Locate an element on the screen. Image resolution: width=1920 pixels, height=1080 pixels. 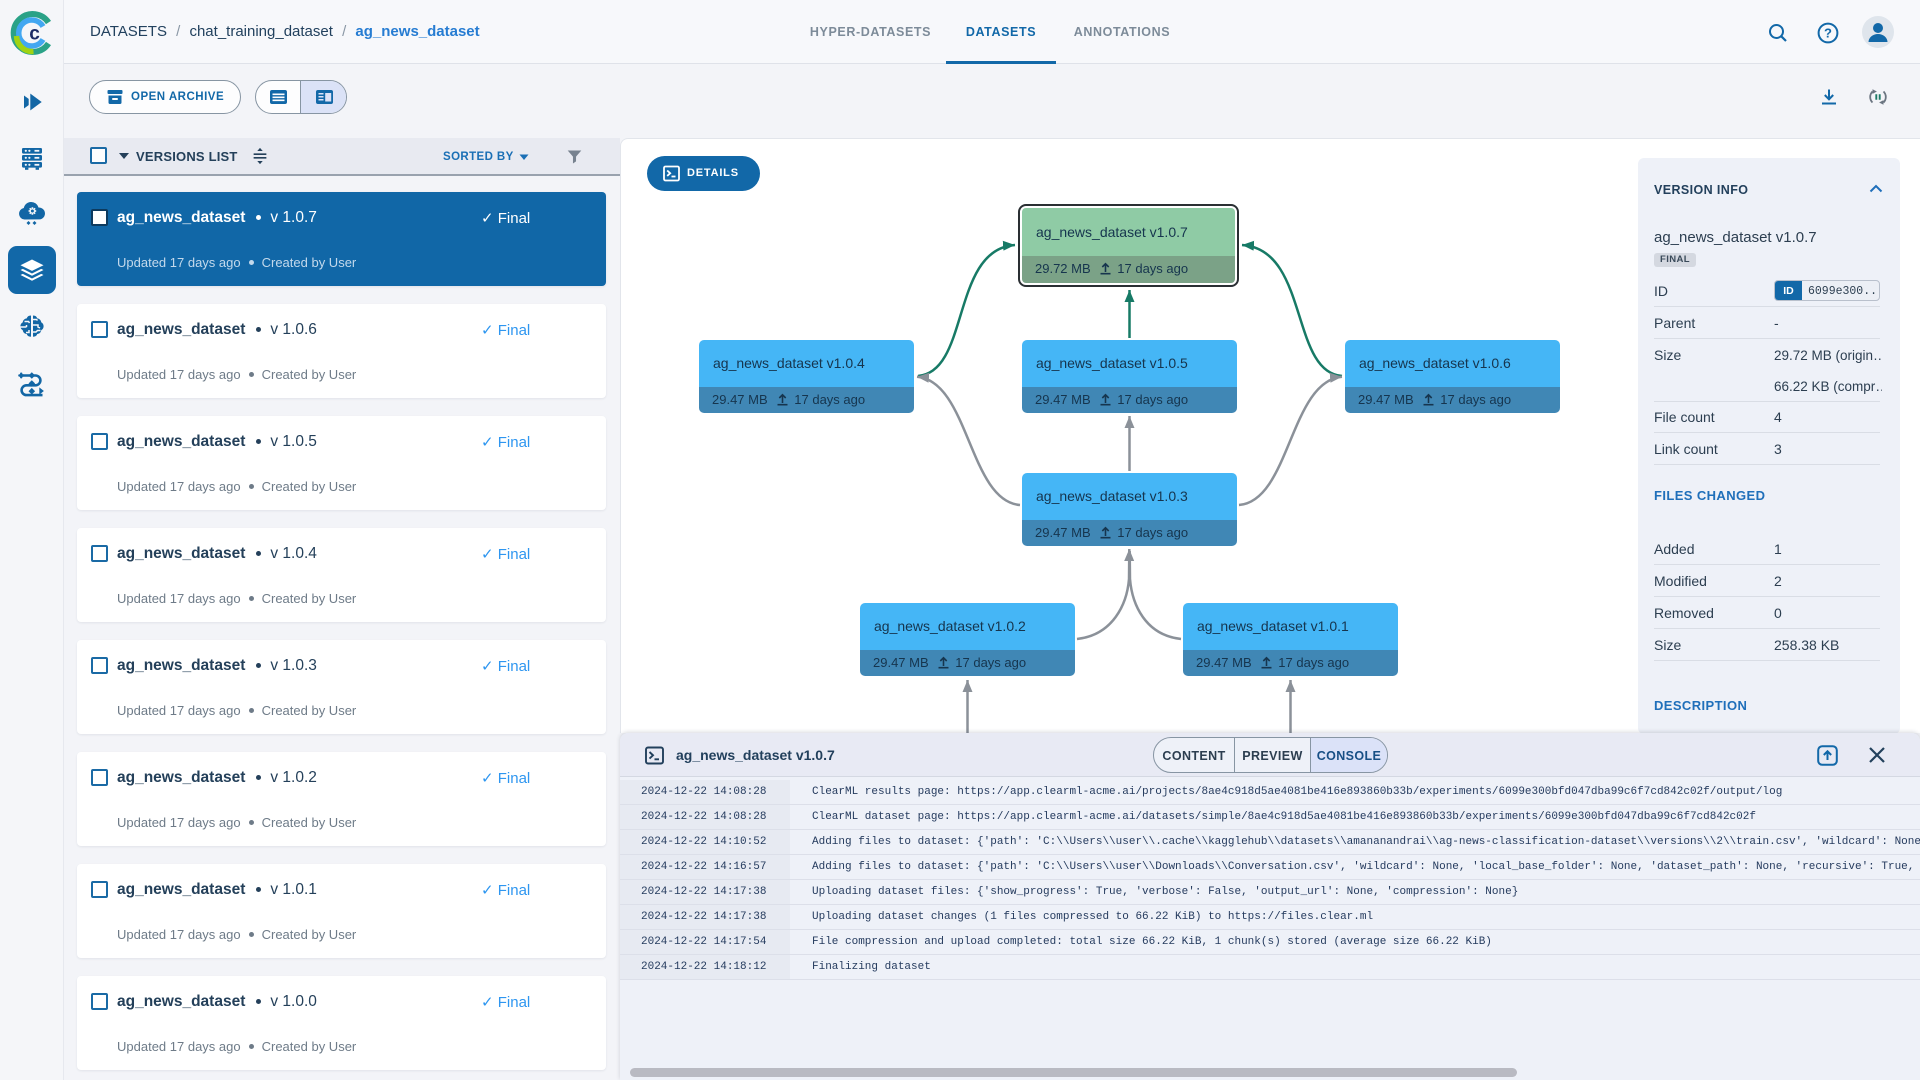
svg-text: c is located at coordinates (34, 34).